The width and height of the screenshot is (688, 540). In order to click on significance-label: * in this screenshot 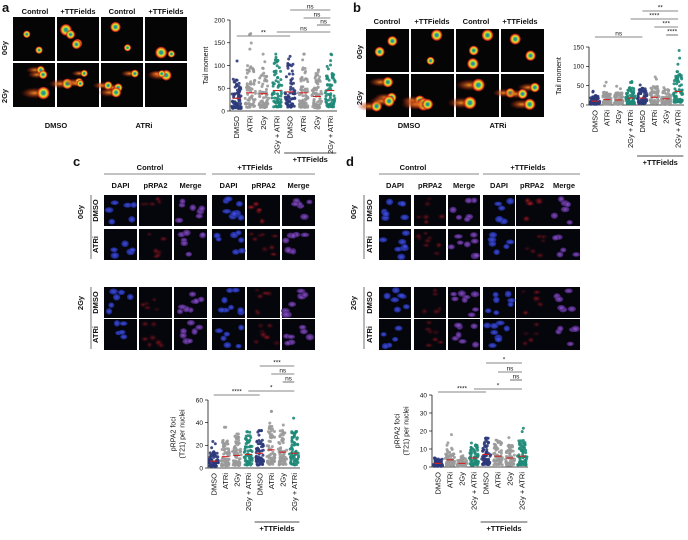, I will do `click(271, 388)`.